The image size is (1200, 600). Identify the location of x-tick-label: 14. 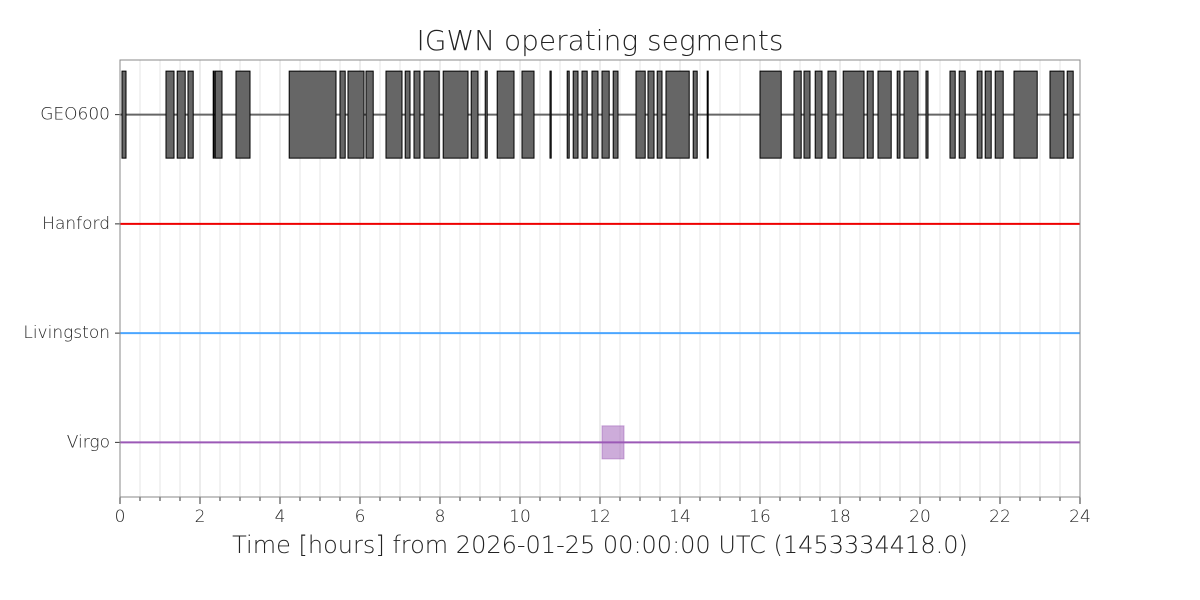
(680, 517).